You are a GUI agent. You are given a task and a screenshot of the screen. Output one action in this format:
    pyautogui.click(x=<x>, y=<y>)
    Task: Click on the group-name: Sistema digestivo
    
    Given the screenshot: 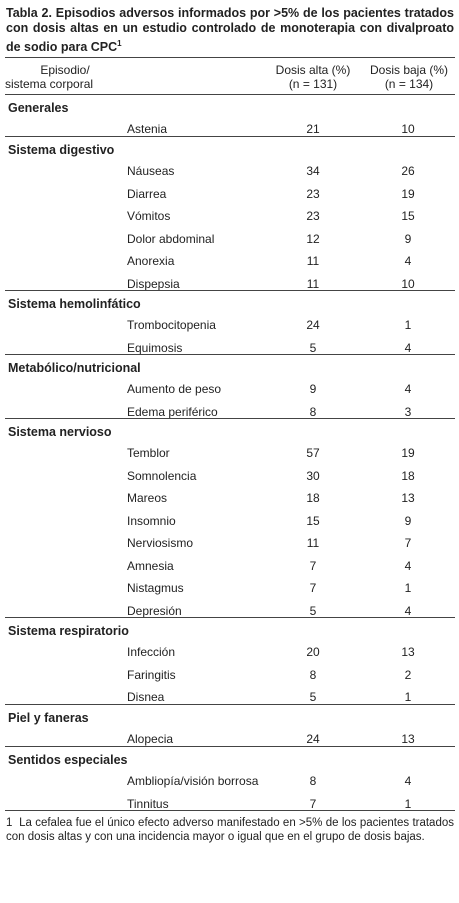 What is the action you would take?
    pyautogui.click(x=61, y=150)
    